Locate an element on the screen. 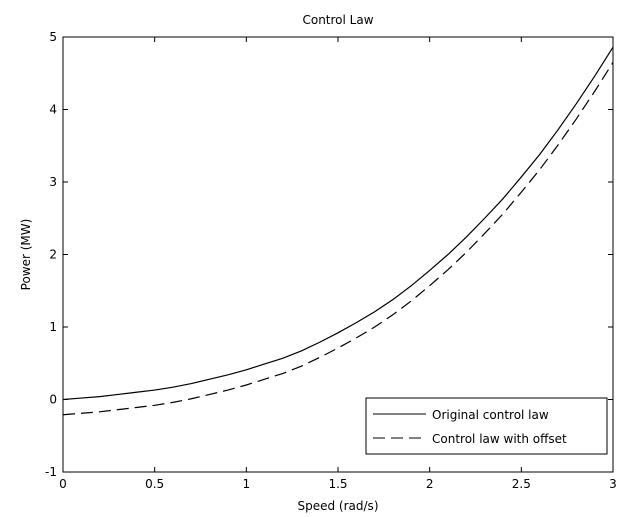 This screenshot has width=624, height=517. legend-label-offset: Control law with offset is located at coordinates (499, 439).